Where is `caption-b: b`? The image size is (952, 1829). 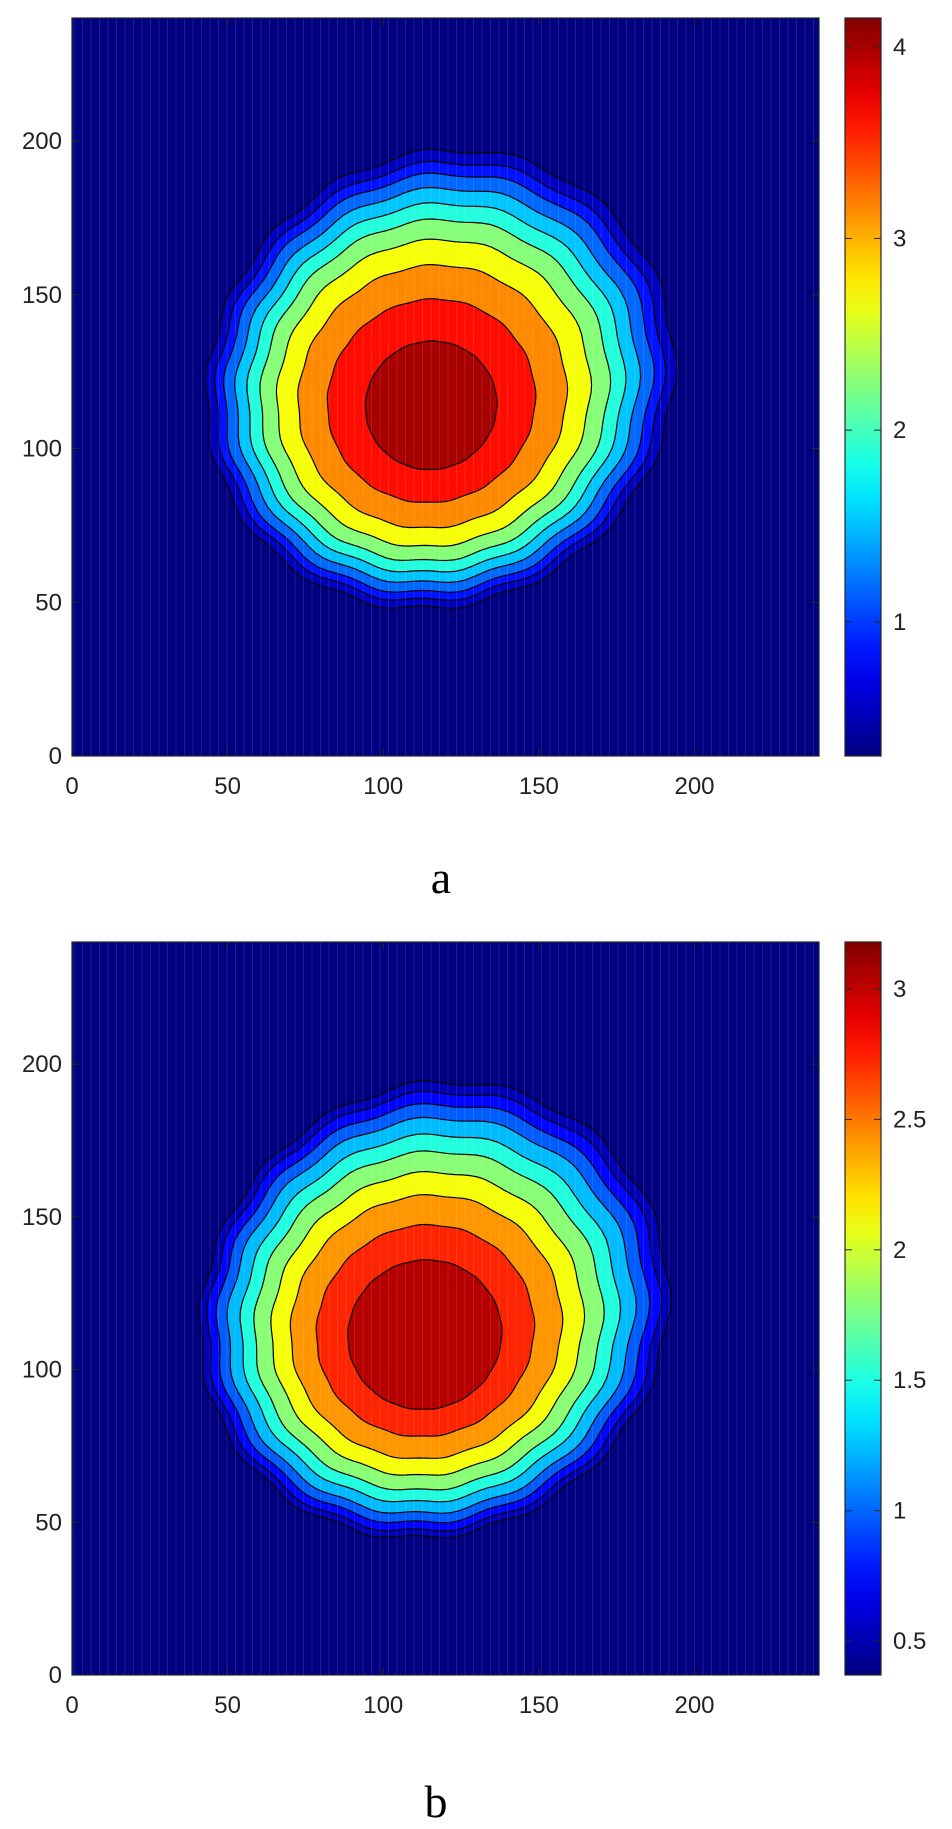
caption-b: b is located at coordinates (436, 1801).